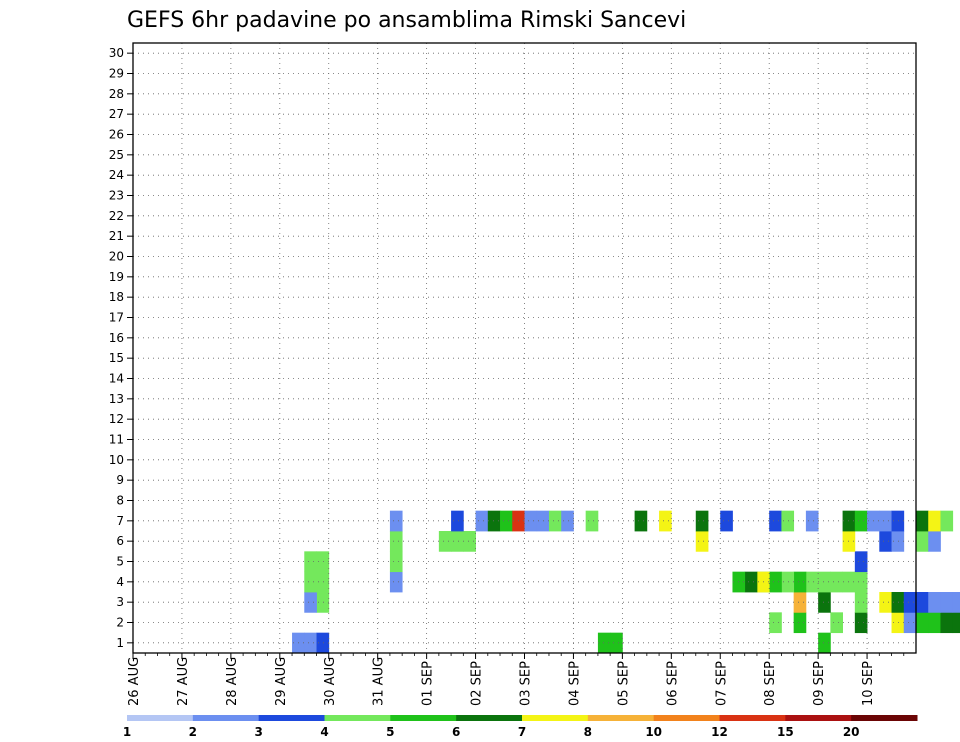 The width and height of the screenshot is (960, 742). What do you see at coordinates (719, 732) in the screenshot?
I see `colorbar-label: 12` at bounding box center [719, 732].